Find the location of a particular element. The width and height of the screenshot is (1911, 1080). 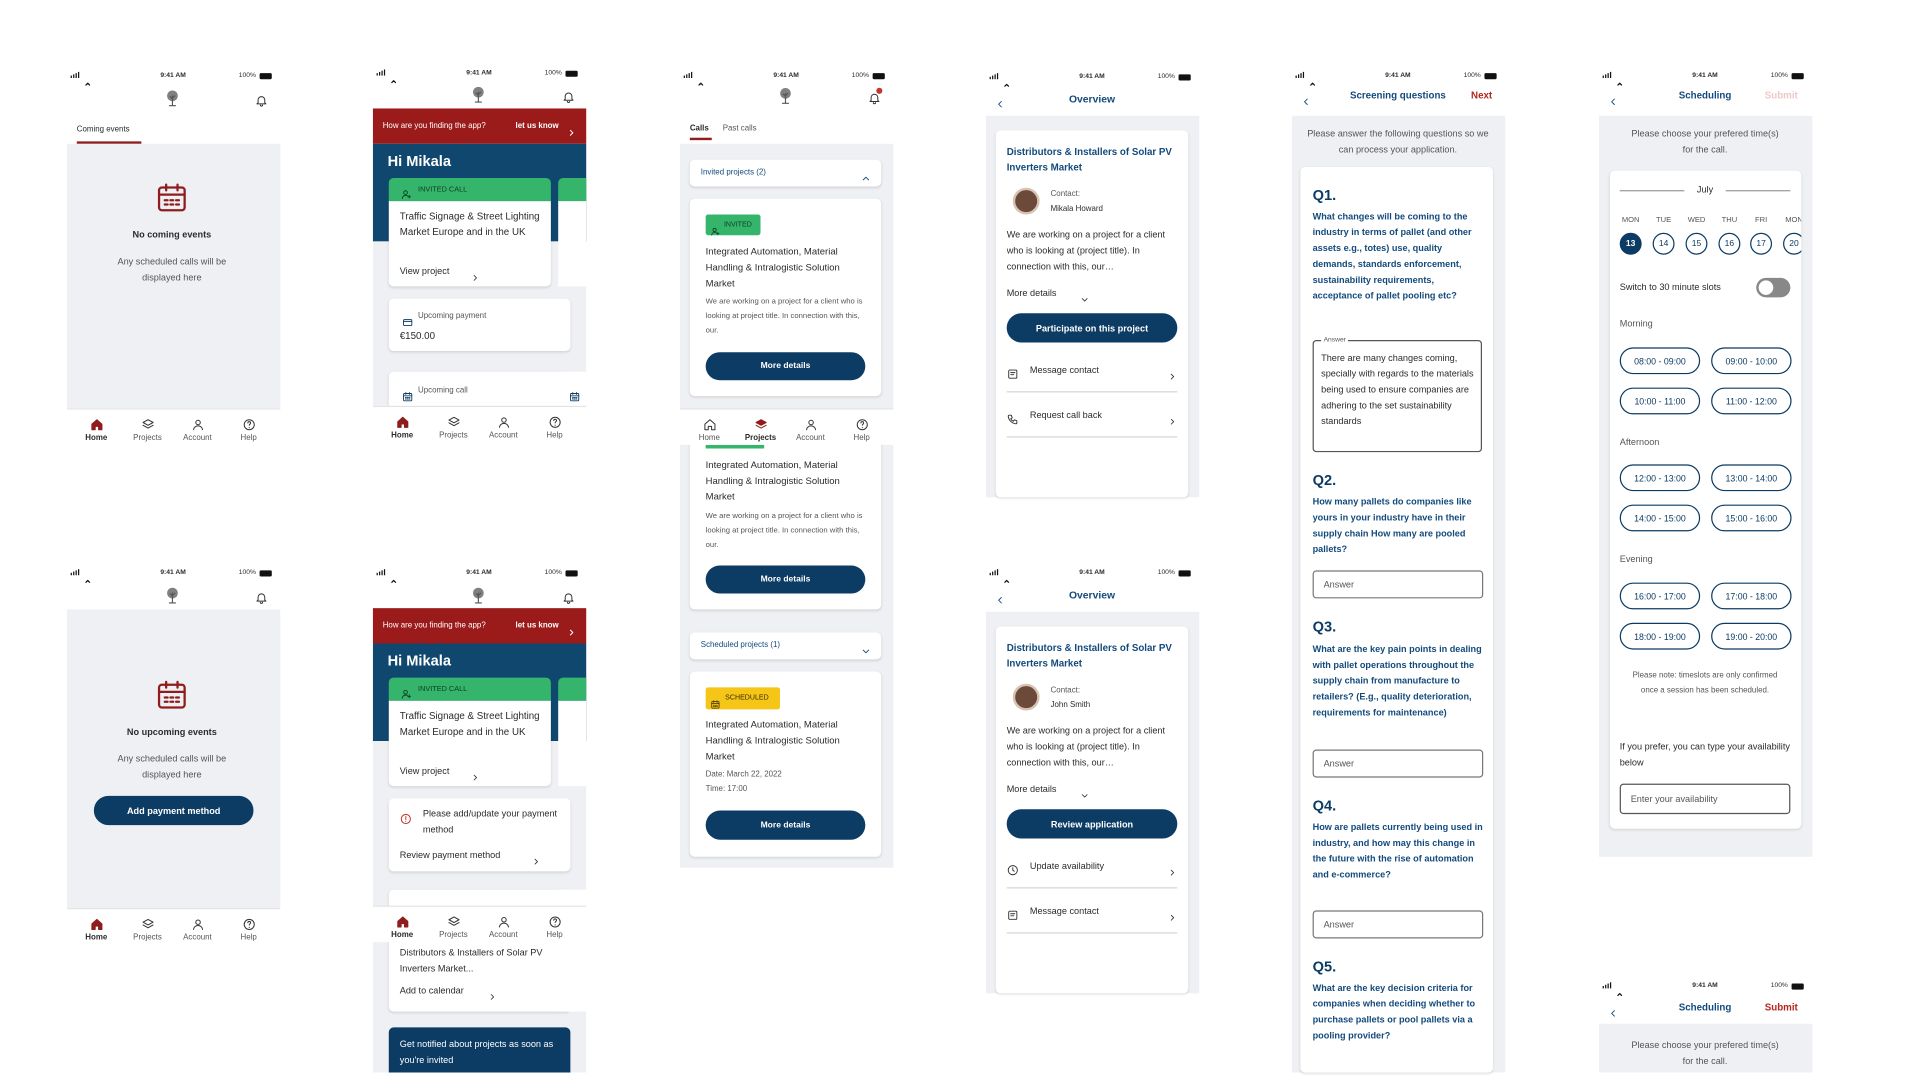

time-slot: 15:00 - 16:00 is located at coordinates (1751, 518).